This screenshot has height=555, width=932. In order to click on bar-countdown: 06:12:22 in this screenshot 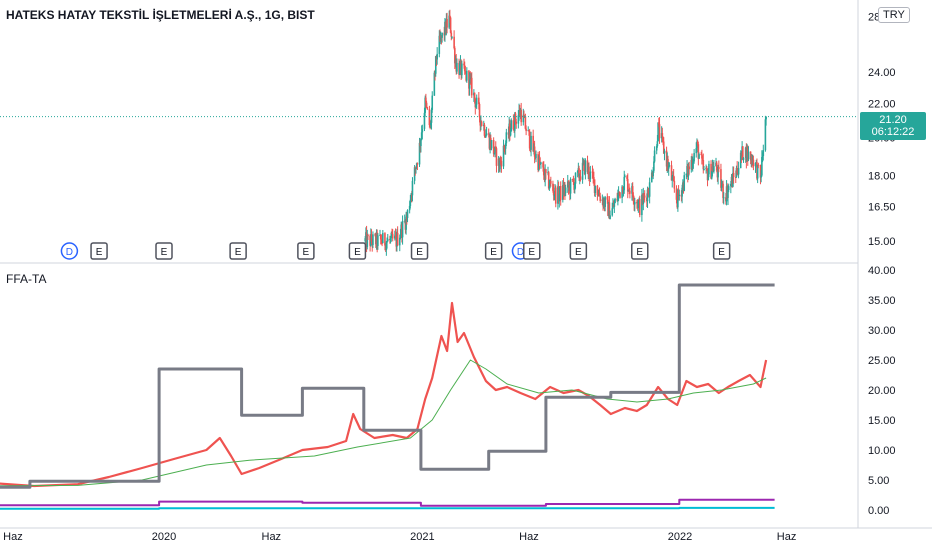, I will do `click(893, 132)`.